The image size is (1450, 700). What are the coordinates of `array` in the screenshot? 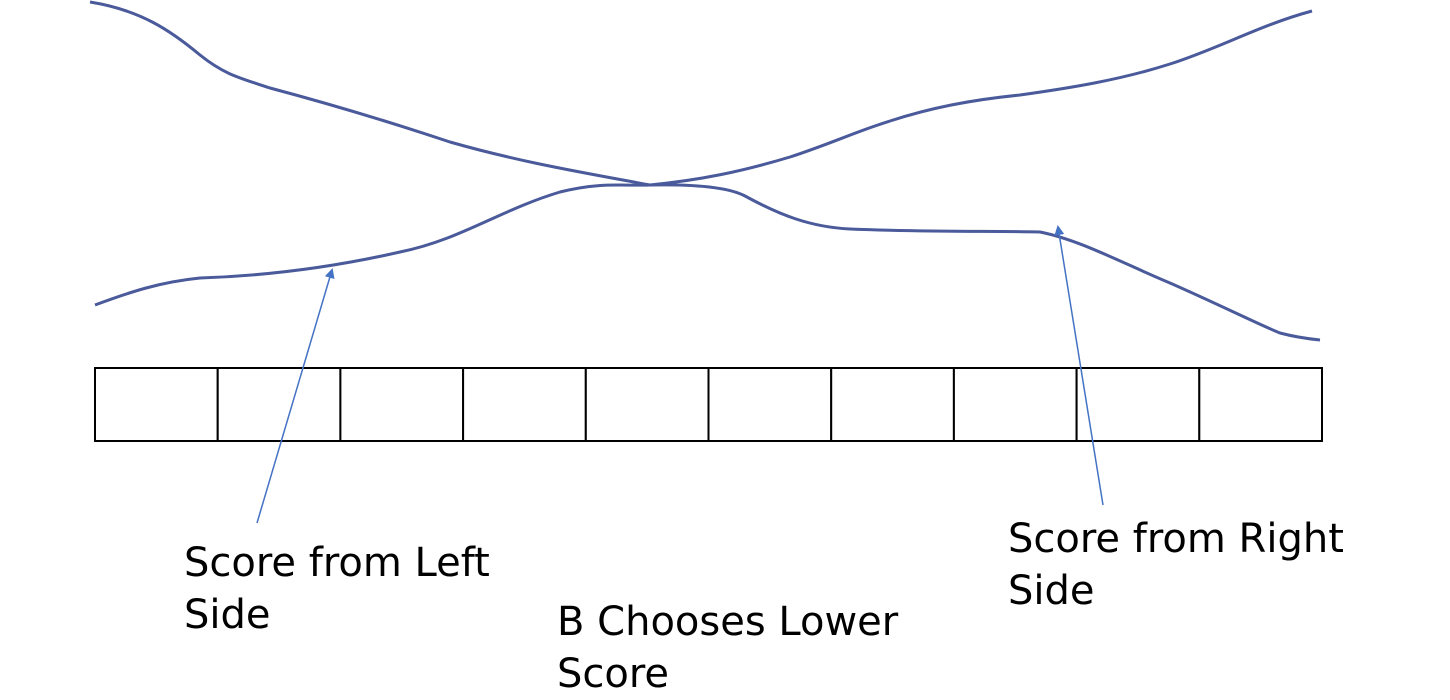 It's located at (709, 404).